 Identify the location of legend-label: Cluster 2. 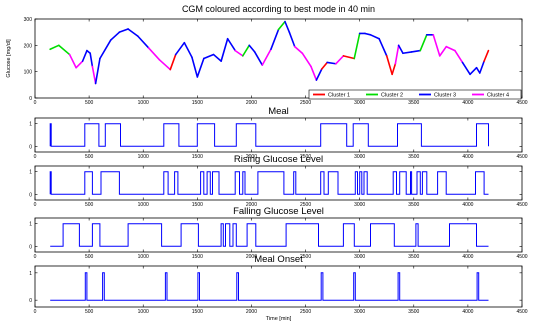
(392, 96).